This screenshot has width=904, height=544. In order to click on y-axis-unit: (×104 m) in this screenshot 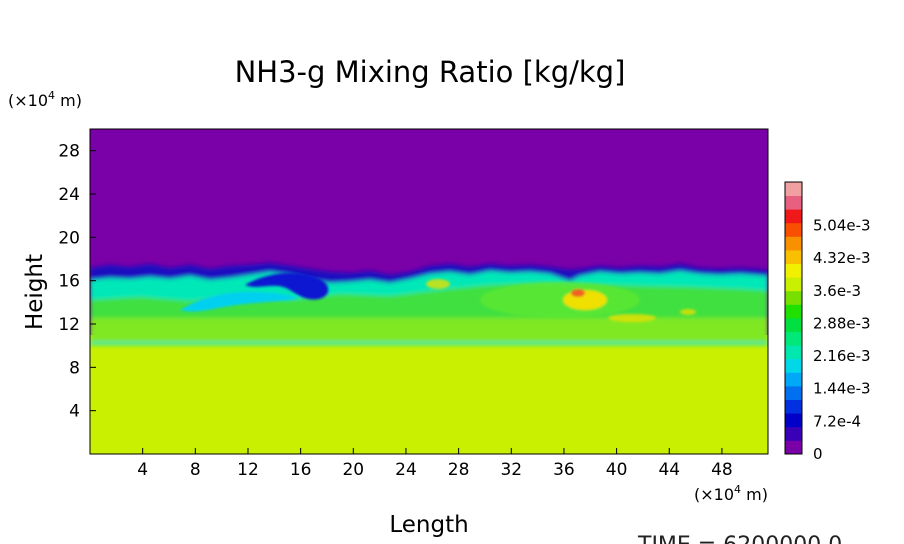, I will do `click(45, 99)`.